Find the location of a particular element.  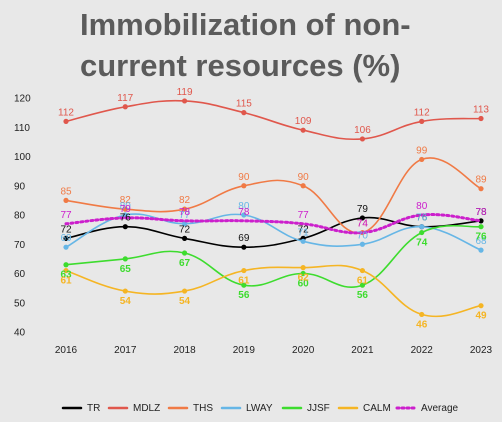

y-tick-label: 120 is located at coordinates (22, 99).